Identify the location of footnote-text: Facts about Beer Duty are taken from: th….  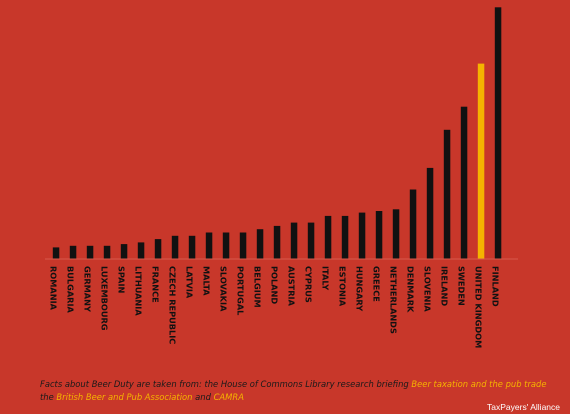
(226, 384).